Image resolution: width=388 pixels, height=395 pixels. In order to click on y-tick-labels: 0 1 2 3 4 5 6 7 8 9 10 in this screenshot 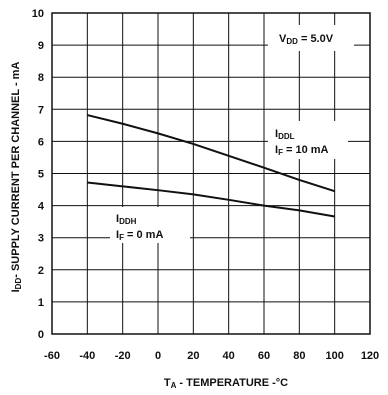, I will do `click(38, 174)`.